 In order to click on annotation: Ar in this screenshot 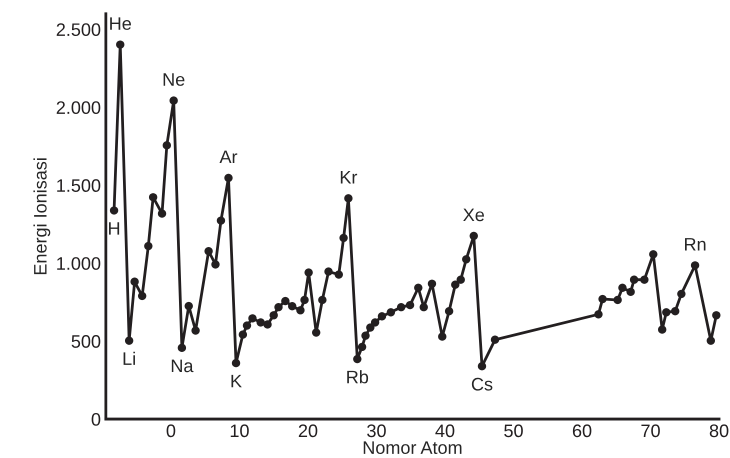, I will do `click(229, 157)`.